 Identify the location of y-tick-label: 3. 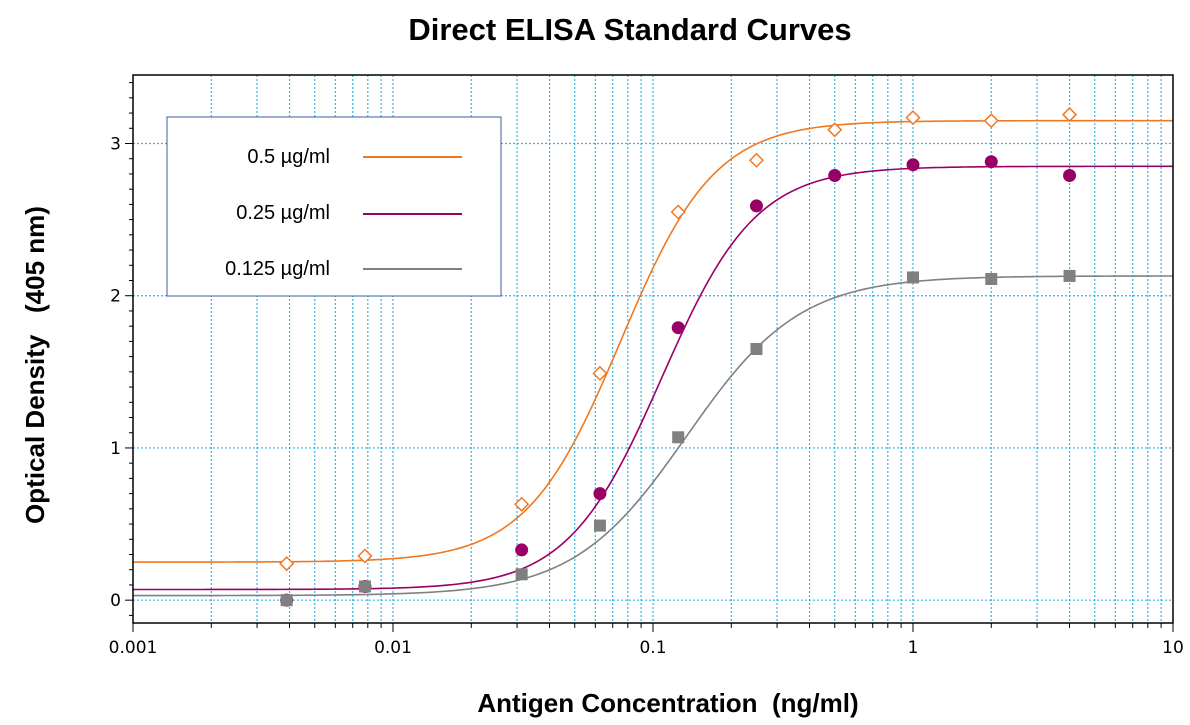
(115, 145).